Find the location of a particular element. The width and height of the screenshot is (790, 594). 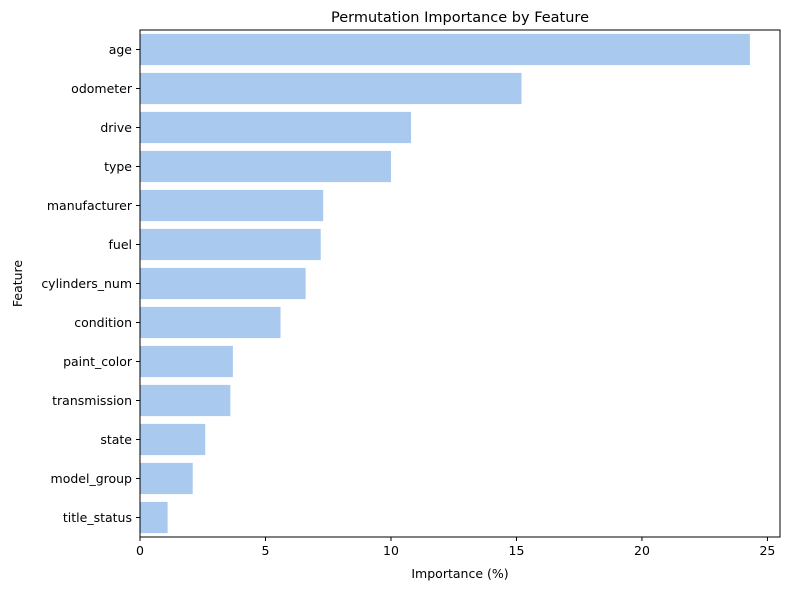

y-tick-label: cylinders_num is located at coordinates (86, 283).